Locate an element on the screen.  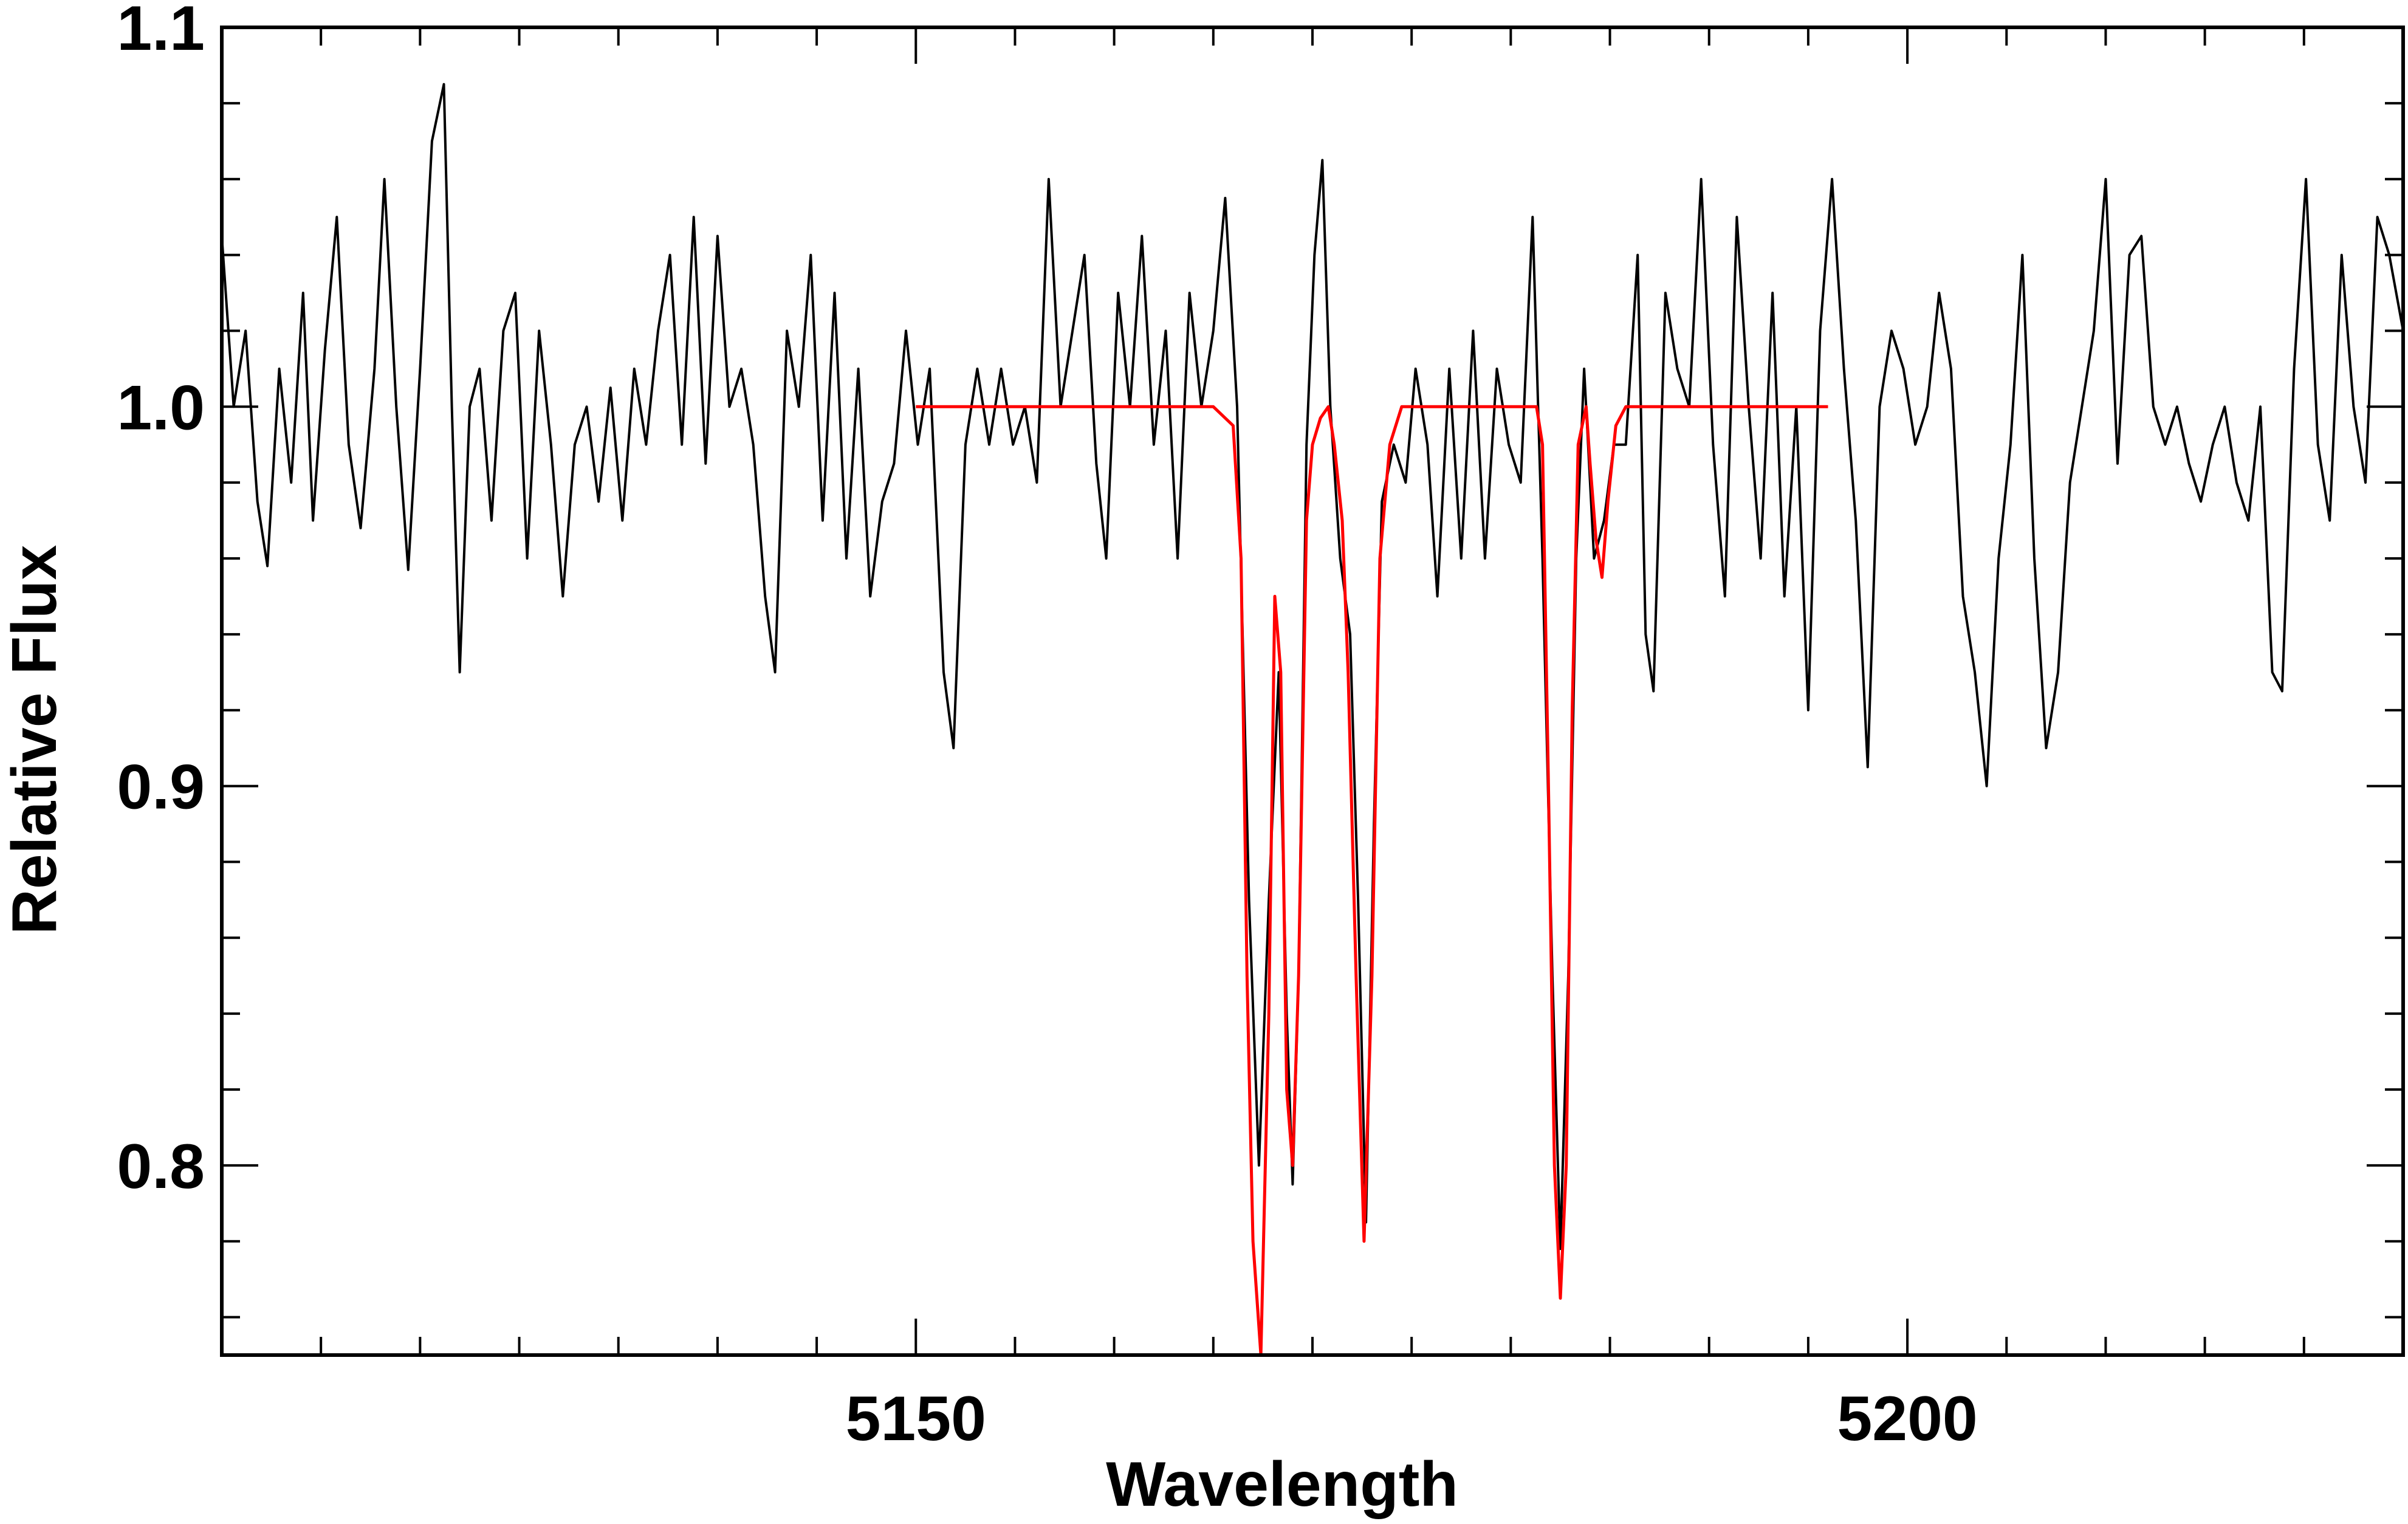
x-tick-label: 5200 is located at coordinates (1907, 1419).